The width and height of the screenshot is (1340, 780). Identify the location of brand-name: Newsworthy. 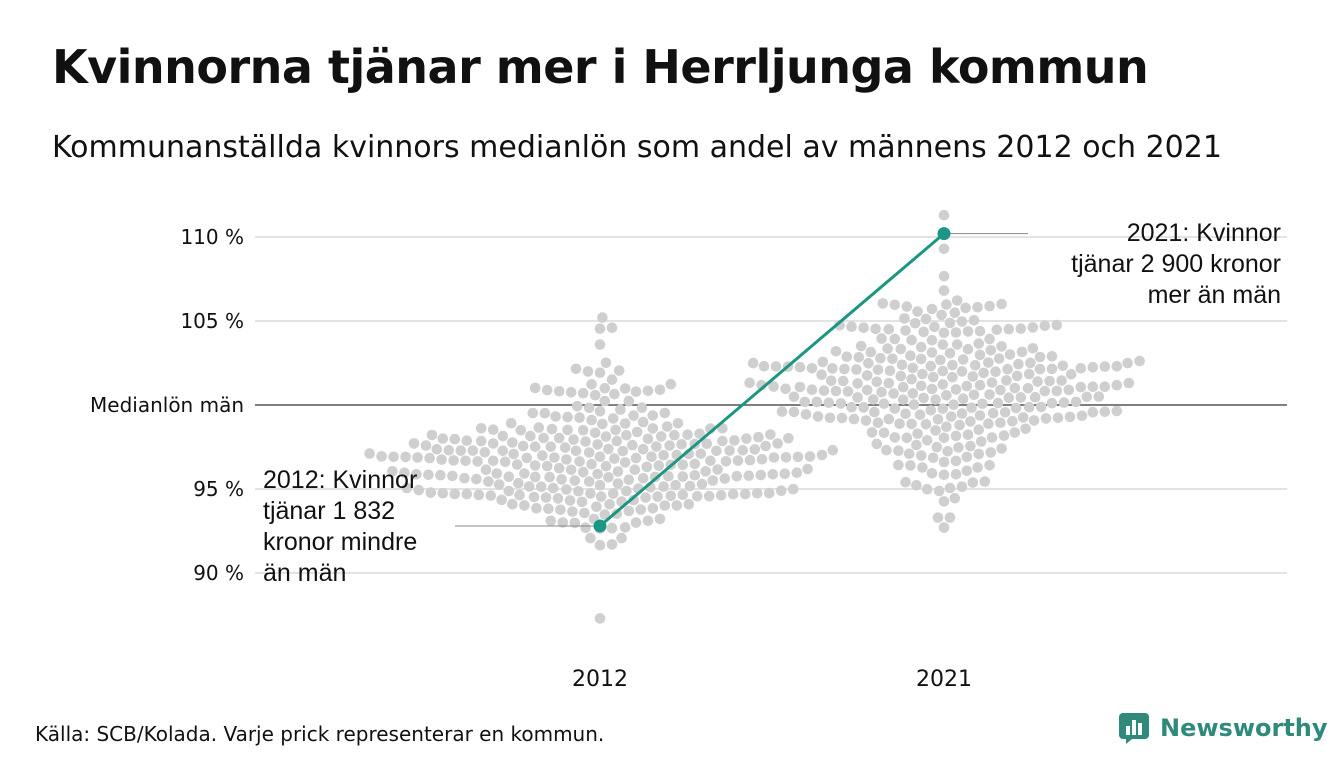
(1244, 728).